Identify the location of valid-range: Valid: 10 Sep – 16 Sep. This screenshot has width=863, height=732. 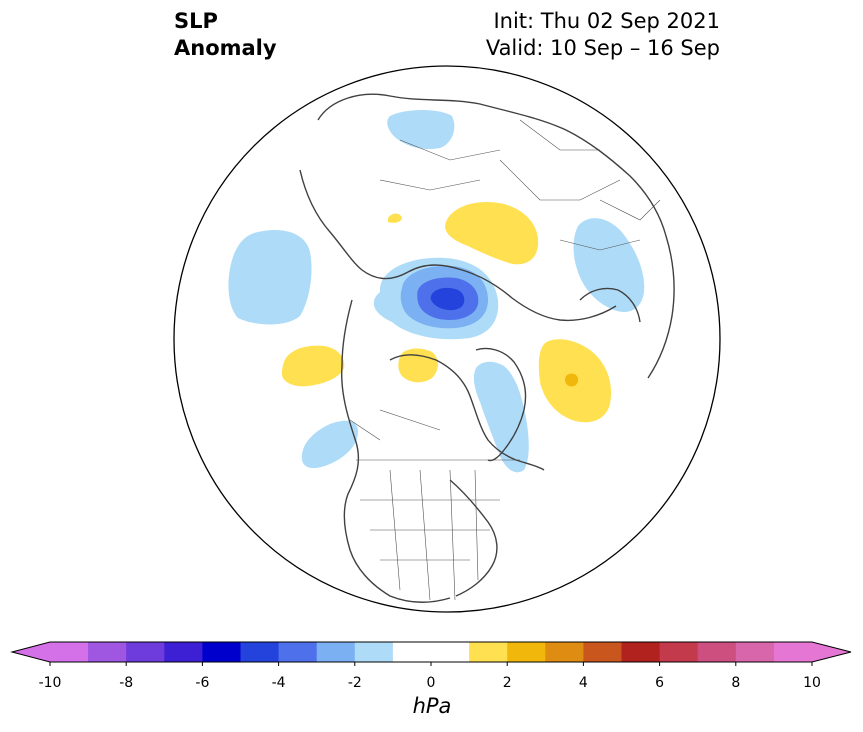
(602, 48).